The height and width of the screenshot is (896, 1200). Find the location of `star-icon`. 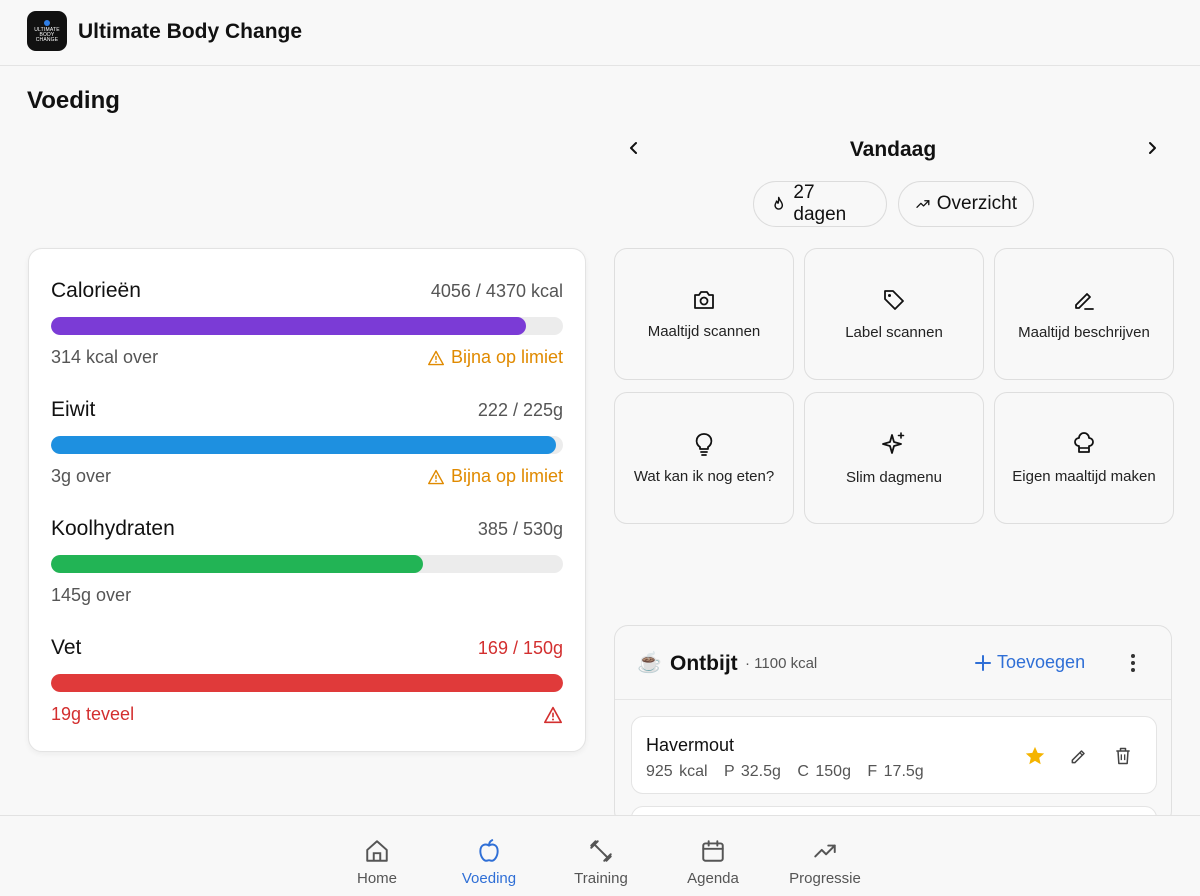

star-icon is located at coordinates (1035, 755).